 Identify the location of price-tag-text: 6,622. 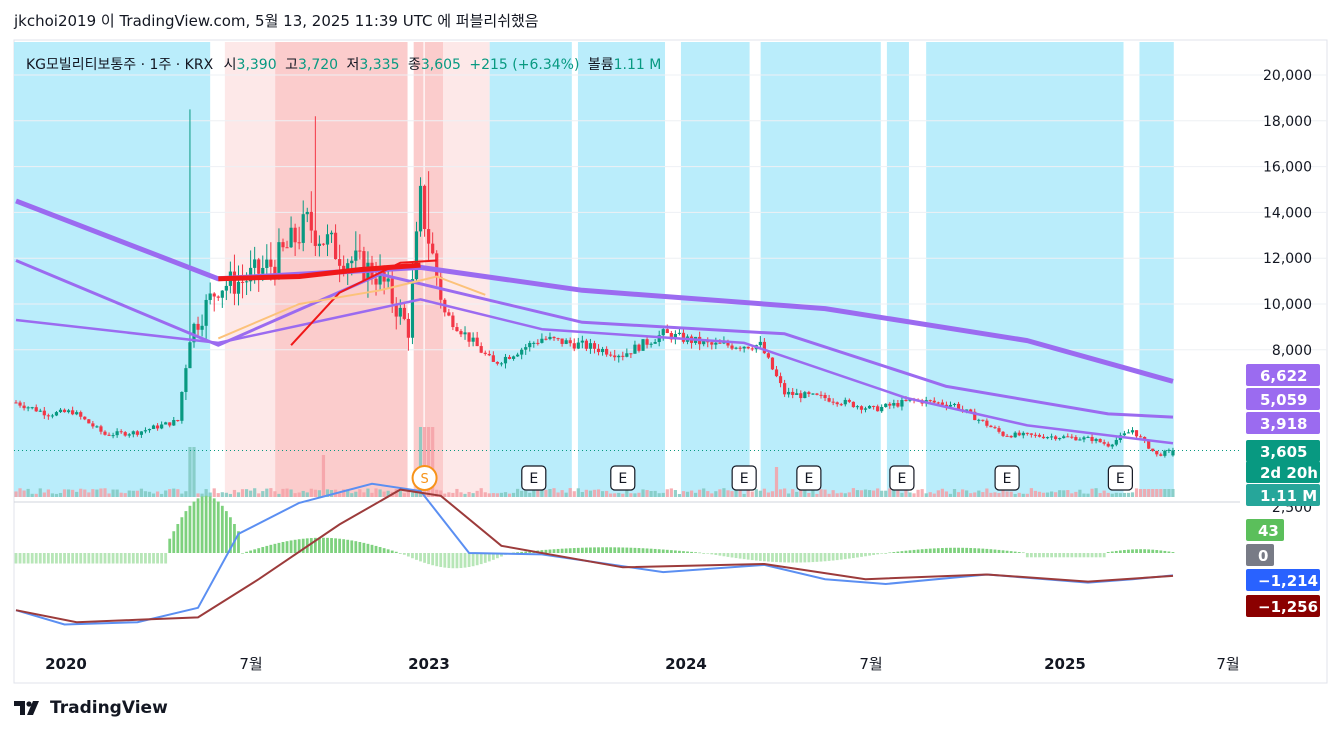
(1283, 376).